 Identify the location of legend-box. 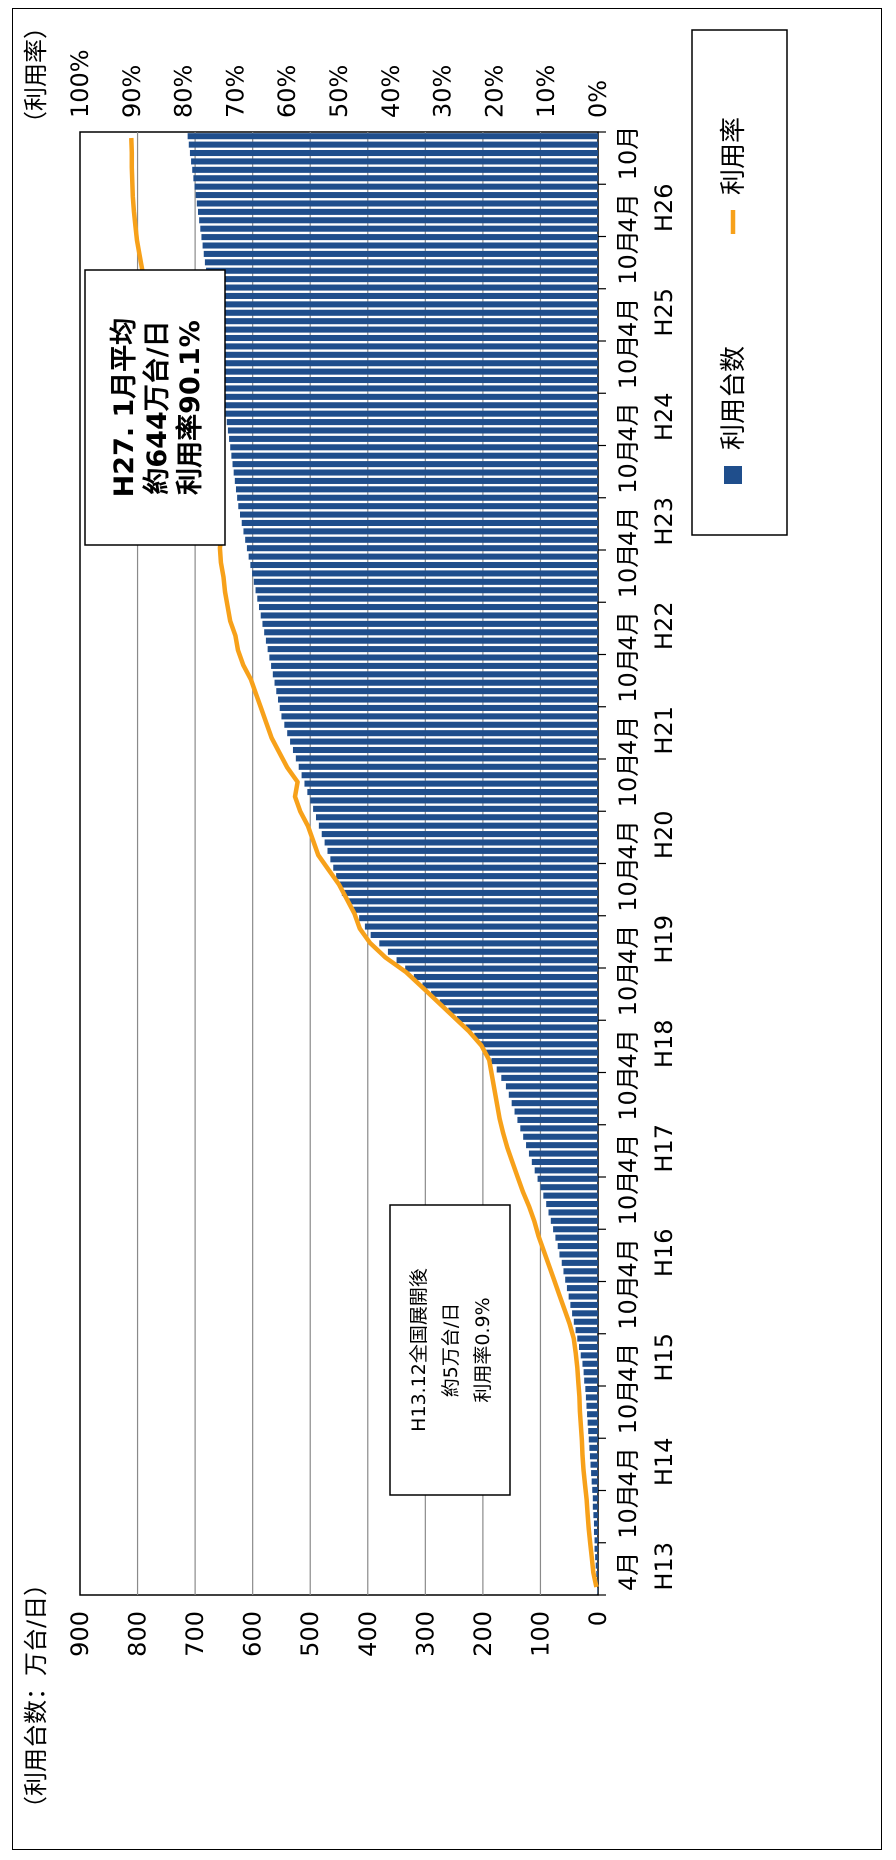
(739, 282).